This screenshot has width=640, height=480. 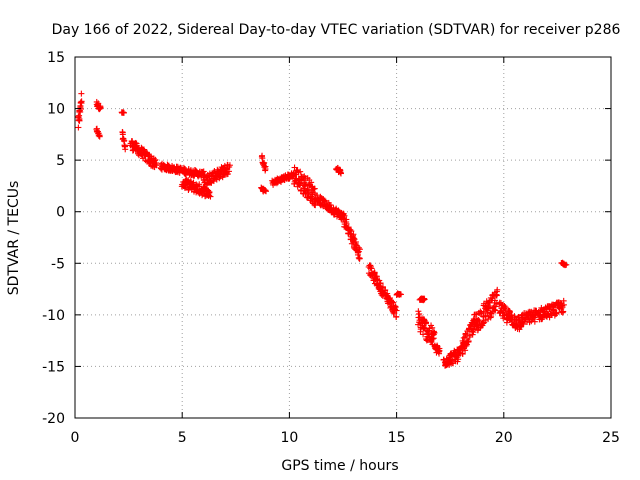 What do you see at coordinates (56, 58) in the screenshot?
I see `y-tick-label: 15` at bounding box center [56, 58].